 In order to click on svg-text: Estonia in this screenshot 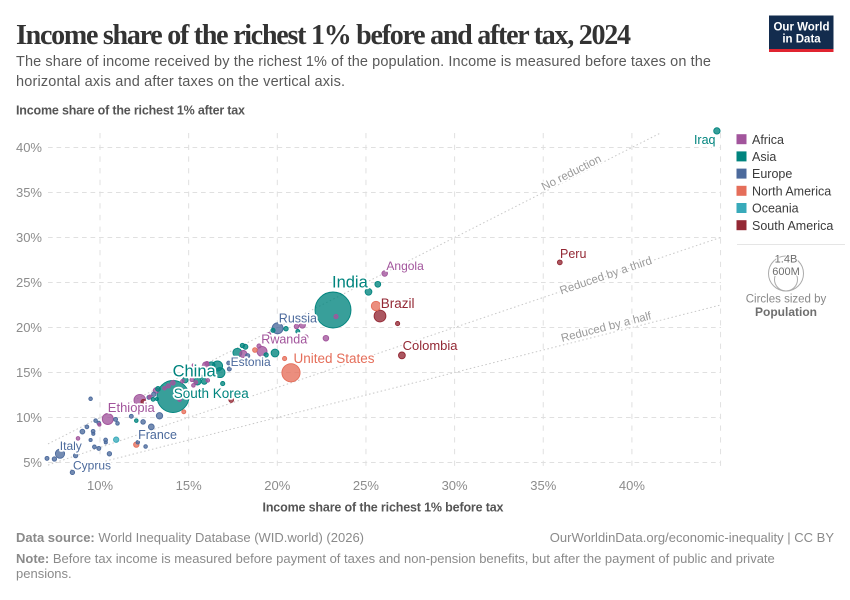, I will do `click(251, 362)`.